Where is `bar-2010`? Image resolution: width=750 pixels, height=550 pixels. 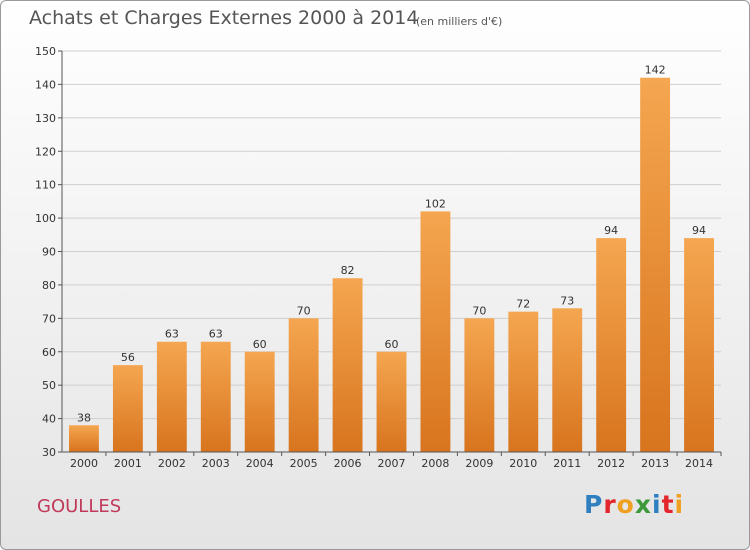
bar-2010 is located at coordinates (523, 381).